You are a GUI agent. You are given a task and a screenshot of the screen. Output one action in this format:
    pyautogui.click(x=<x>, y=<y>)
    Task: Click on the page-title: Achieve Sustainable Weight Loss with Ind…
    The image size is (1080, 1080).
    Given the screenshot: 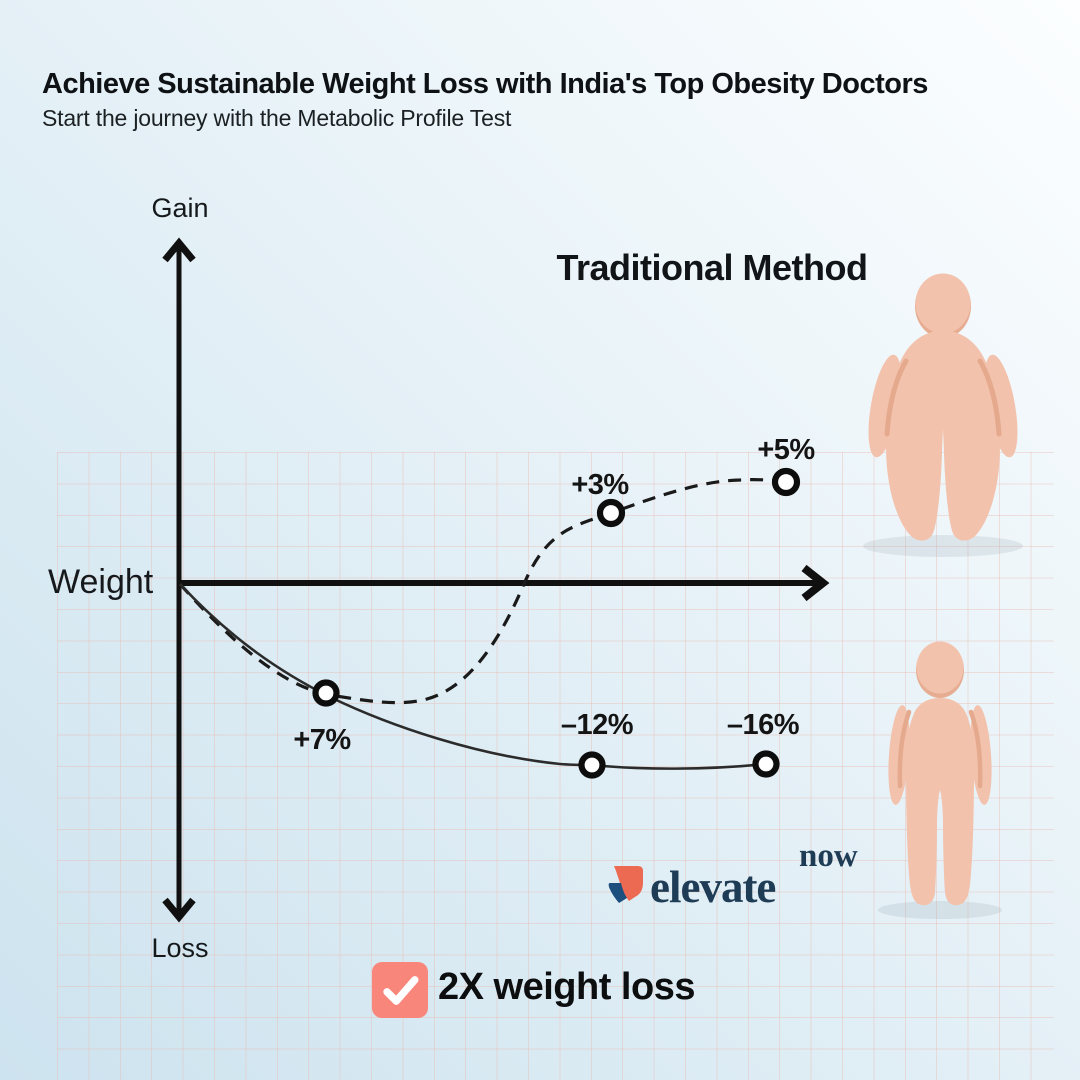 What is the action you would take?
    pyautogui.click(x=485, y=84)
    